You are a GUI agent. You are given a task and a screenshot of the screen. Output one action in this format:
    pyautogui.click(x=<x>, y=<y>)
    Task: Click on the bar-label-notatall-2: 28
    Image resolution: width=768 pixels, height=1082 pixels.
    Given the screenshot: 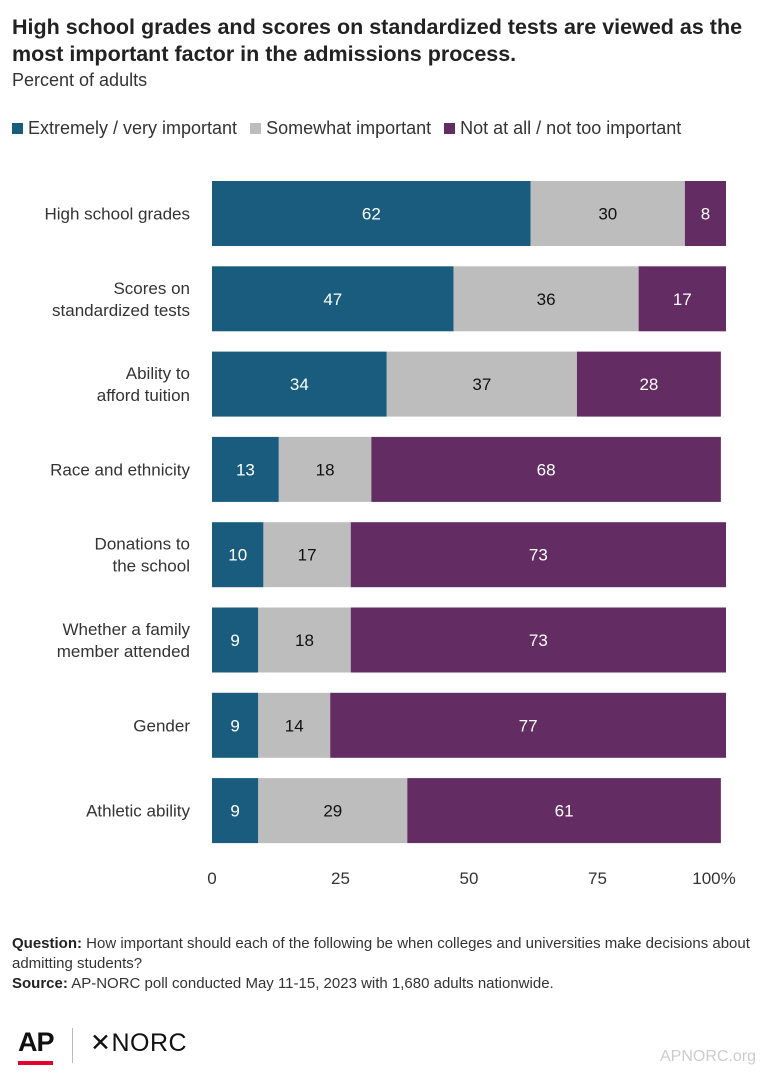 What is the action you would take?
    pyautogui.click(x=648, y=384)
    